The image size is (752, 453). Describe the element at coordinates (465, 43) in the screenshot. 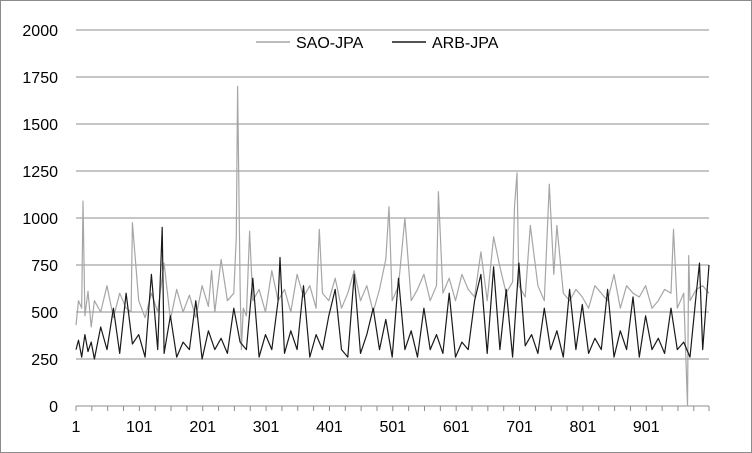

I see `legend-label: ARB-JPA` at that location.